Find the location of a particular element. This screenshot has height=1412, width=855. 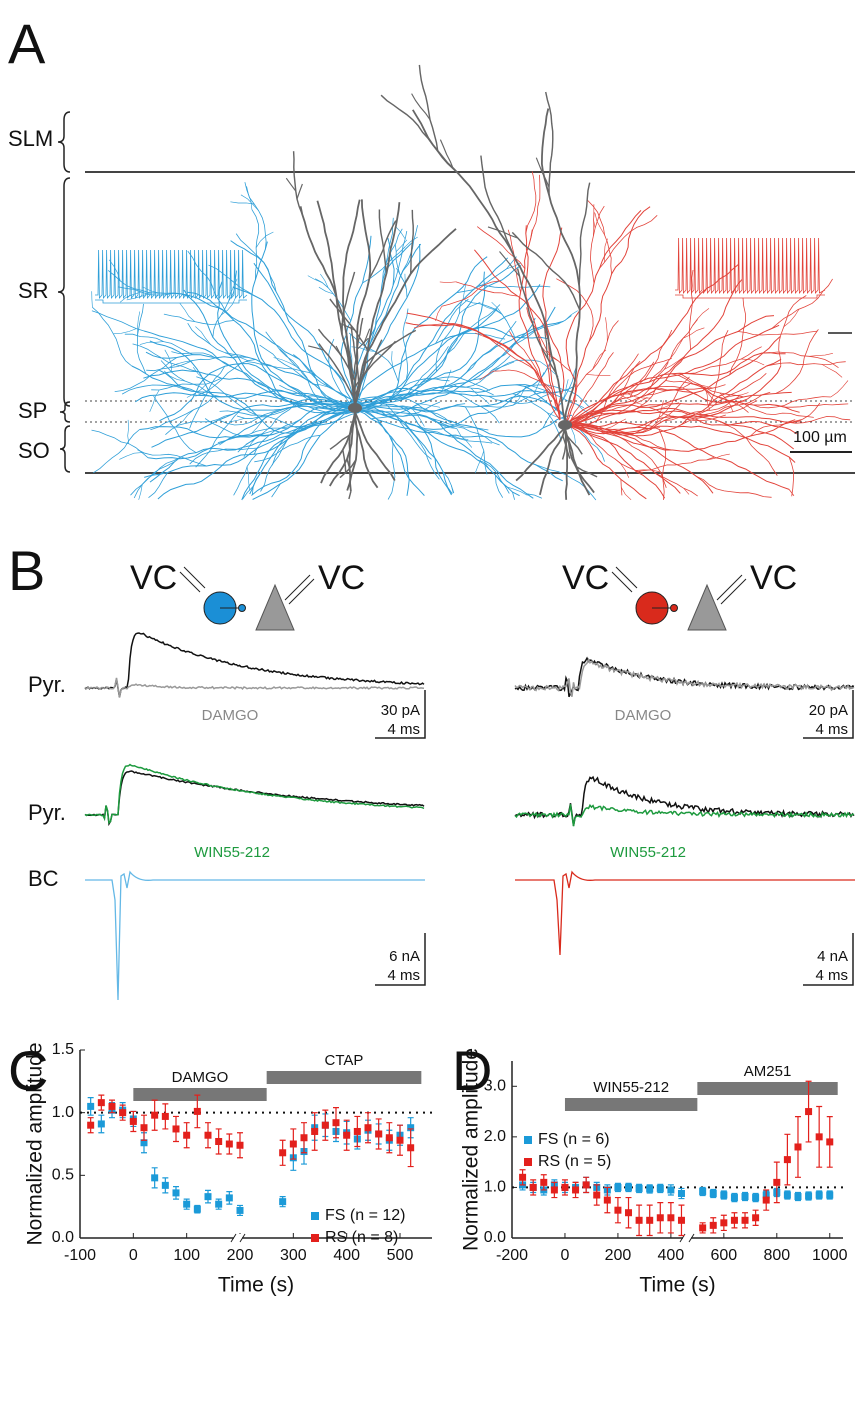

drug-label: CTAP is located at coordinates (344, 1060).